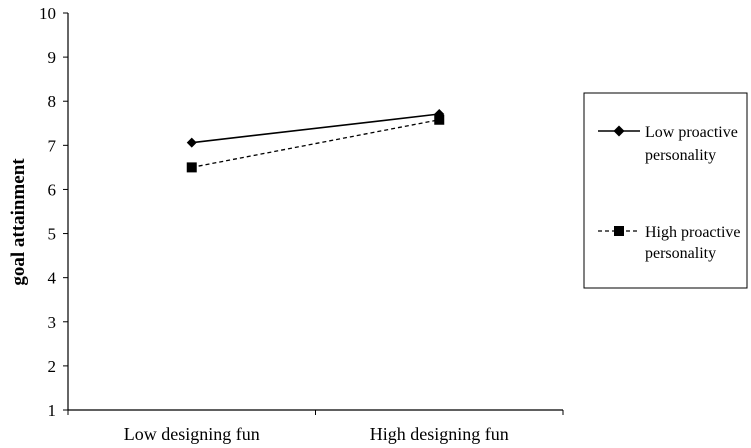 This screenshot has width=751, height=448. I want to click on series-line-high-proactive, so click(315, 144).